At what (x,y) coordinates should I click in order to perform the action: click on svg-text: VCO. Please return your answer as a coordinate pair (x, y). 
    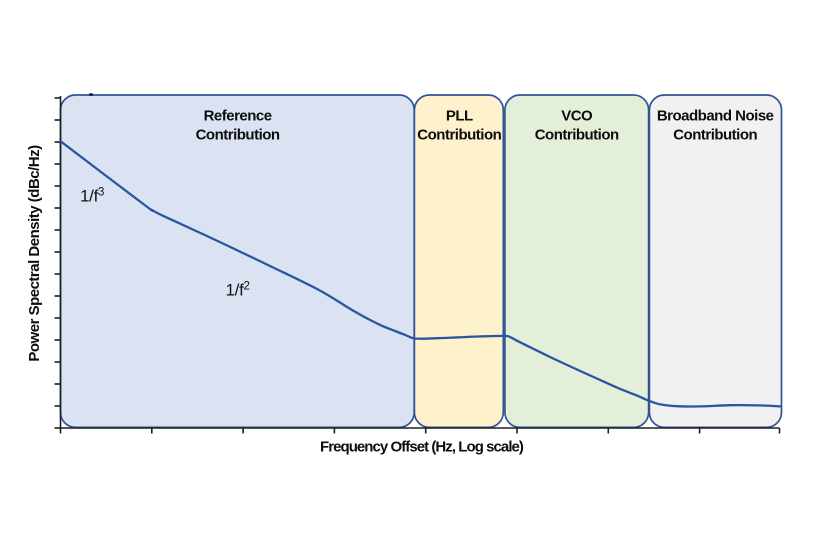
    Looking at the image, I should click on (577, 116).